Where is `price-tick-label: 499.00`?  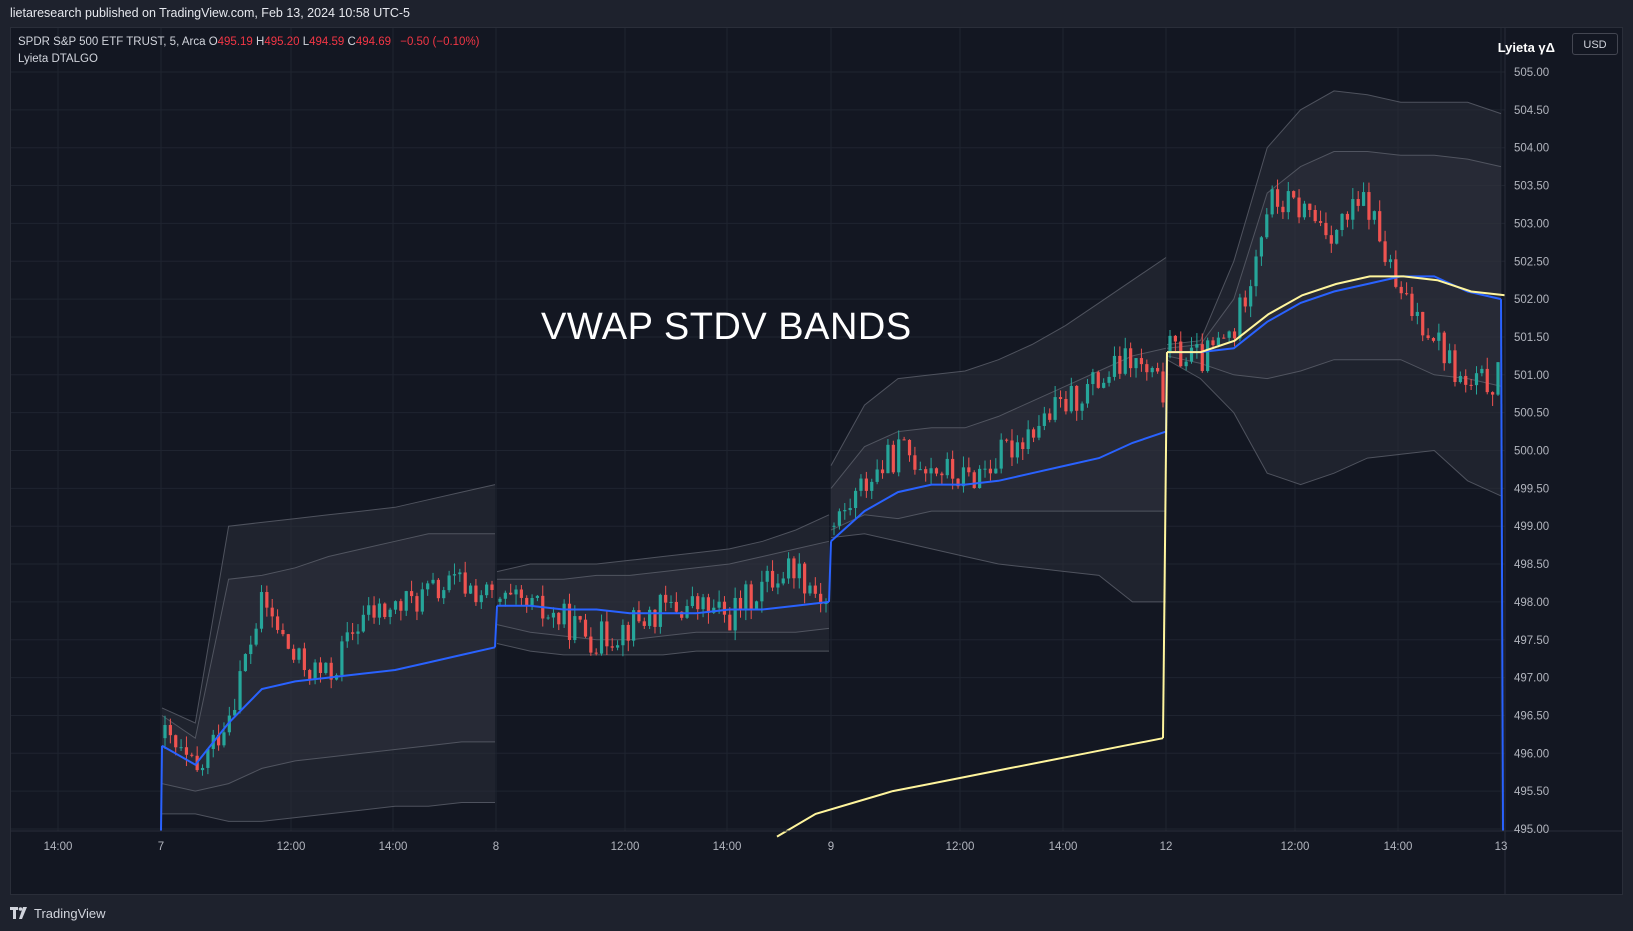
price-tick-label: 499.00 is located at coordinates (1531, 527).